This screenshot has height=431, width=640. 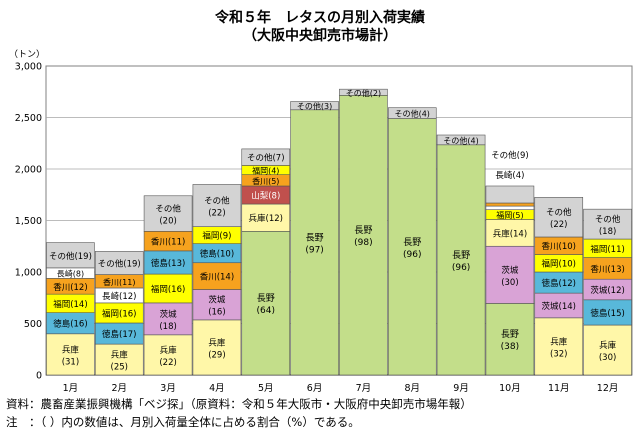 I want to click on segment-label: 徳島(13), so click(x=168, y=263).